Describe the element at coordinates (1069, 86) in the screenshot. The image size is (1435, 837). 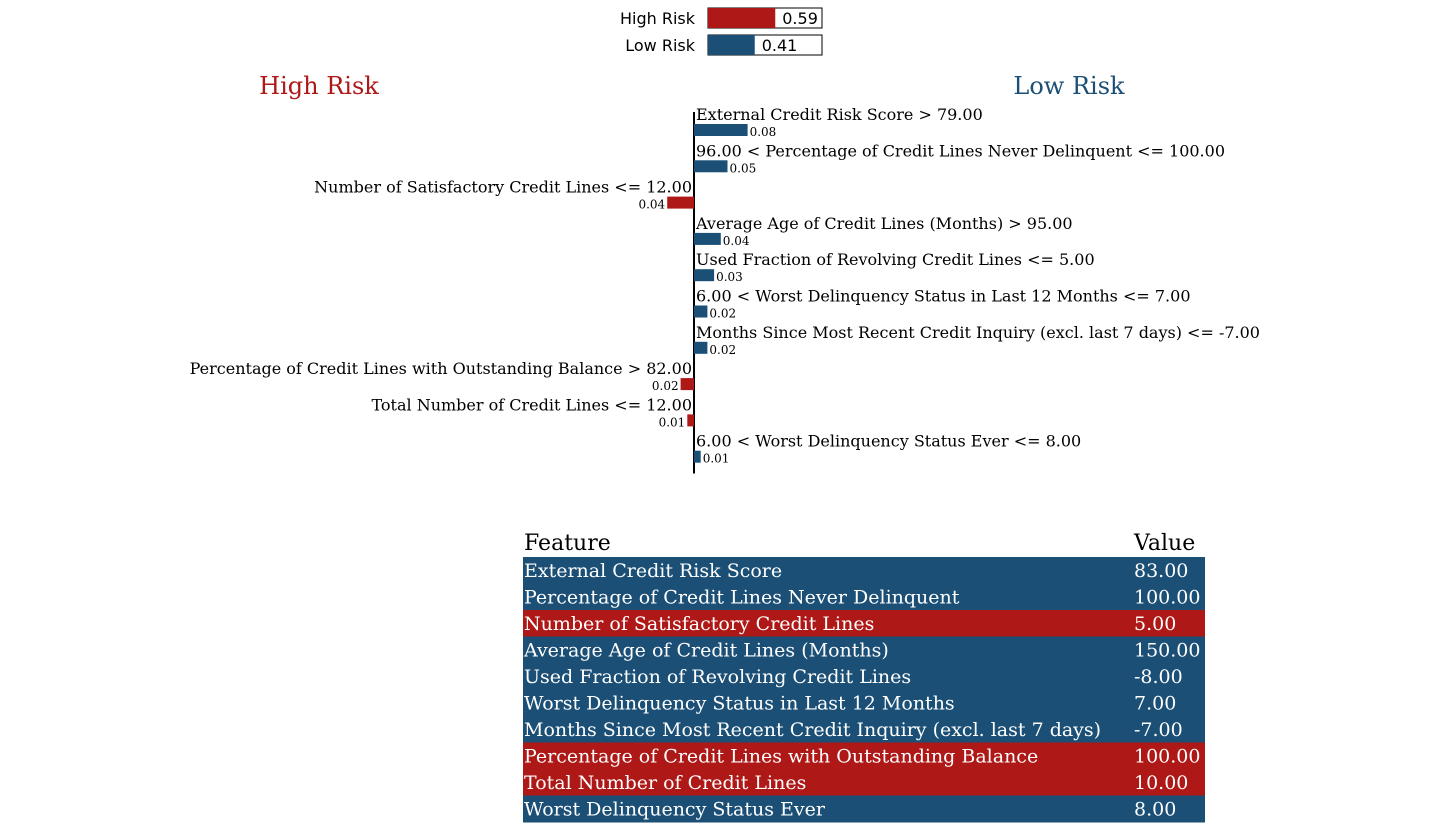
I see `low-risk-heading: Low Risk` at that location.